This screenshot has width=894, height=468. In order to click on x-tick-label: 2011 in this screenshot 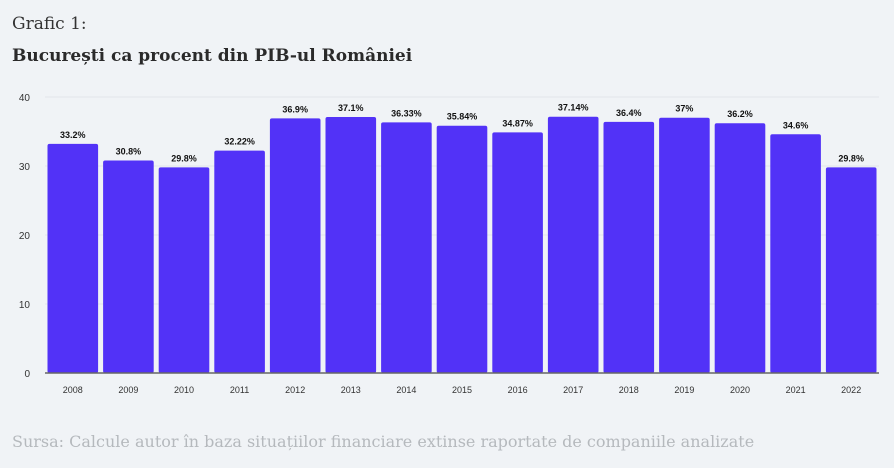, I will do `click(239, 390)`.